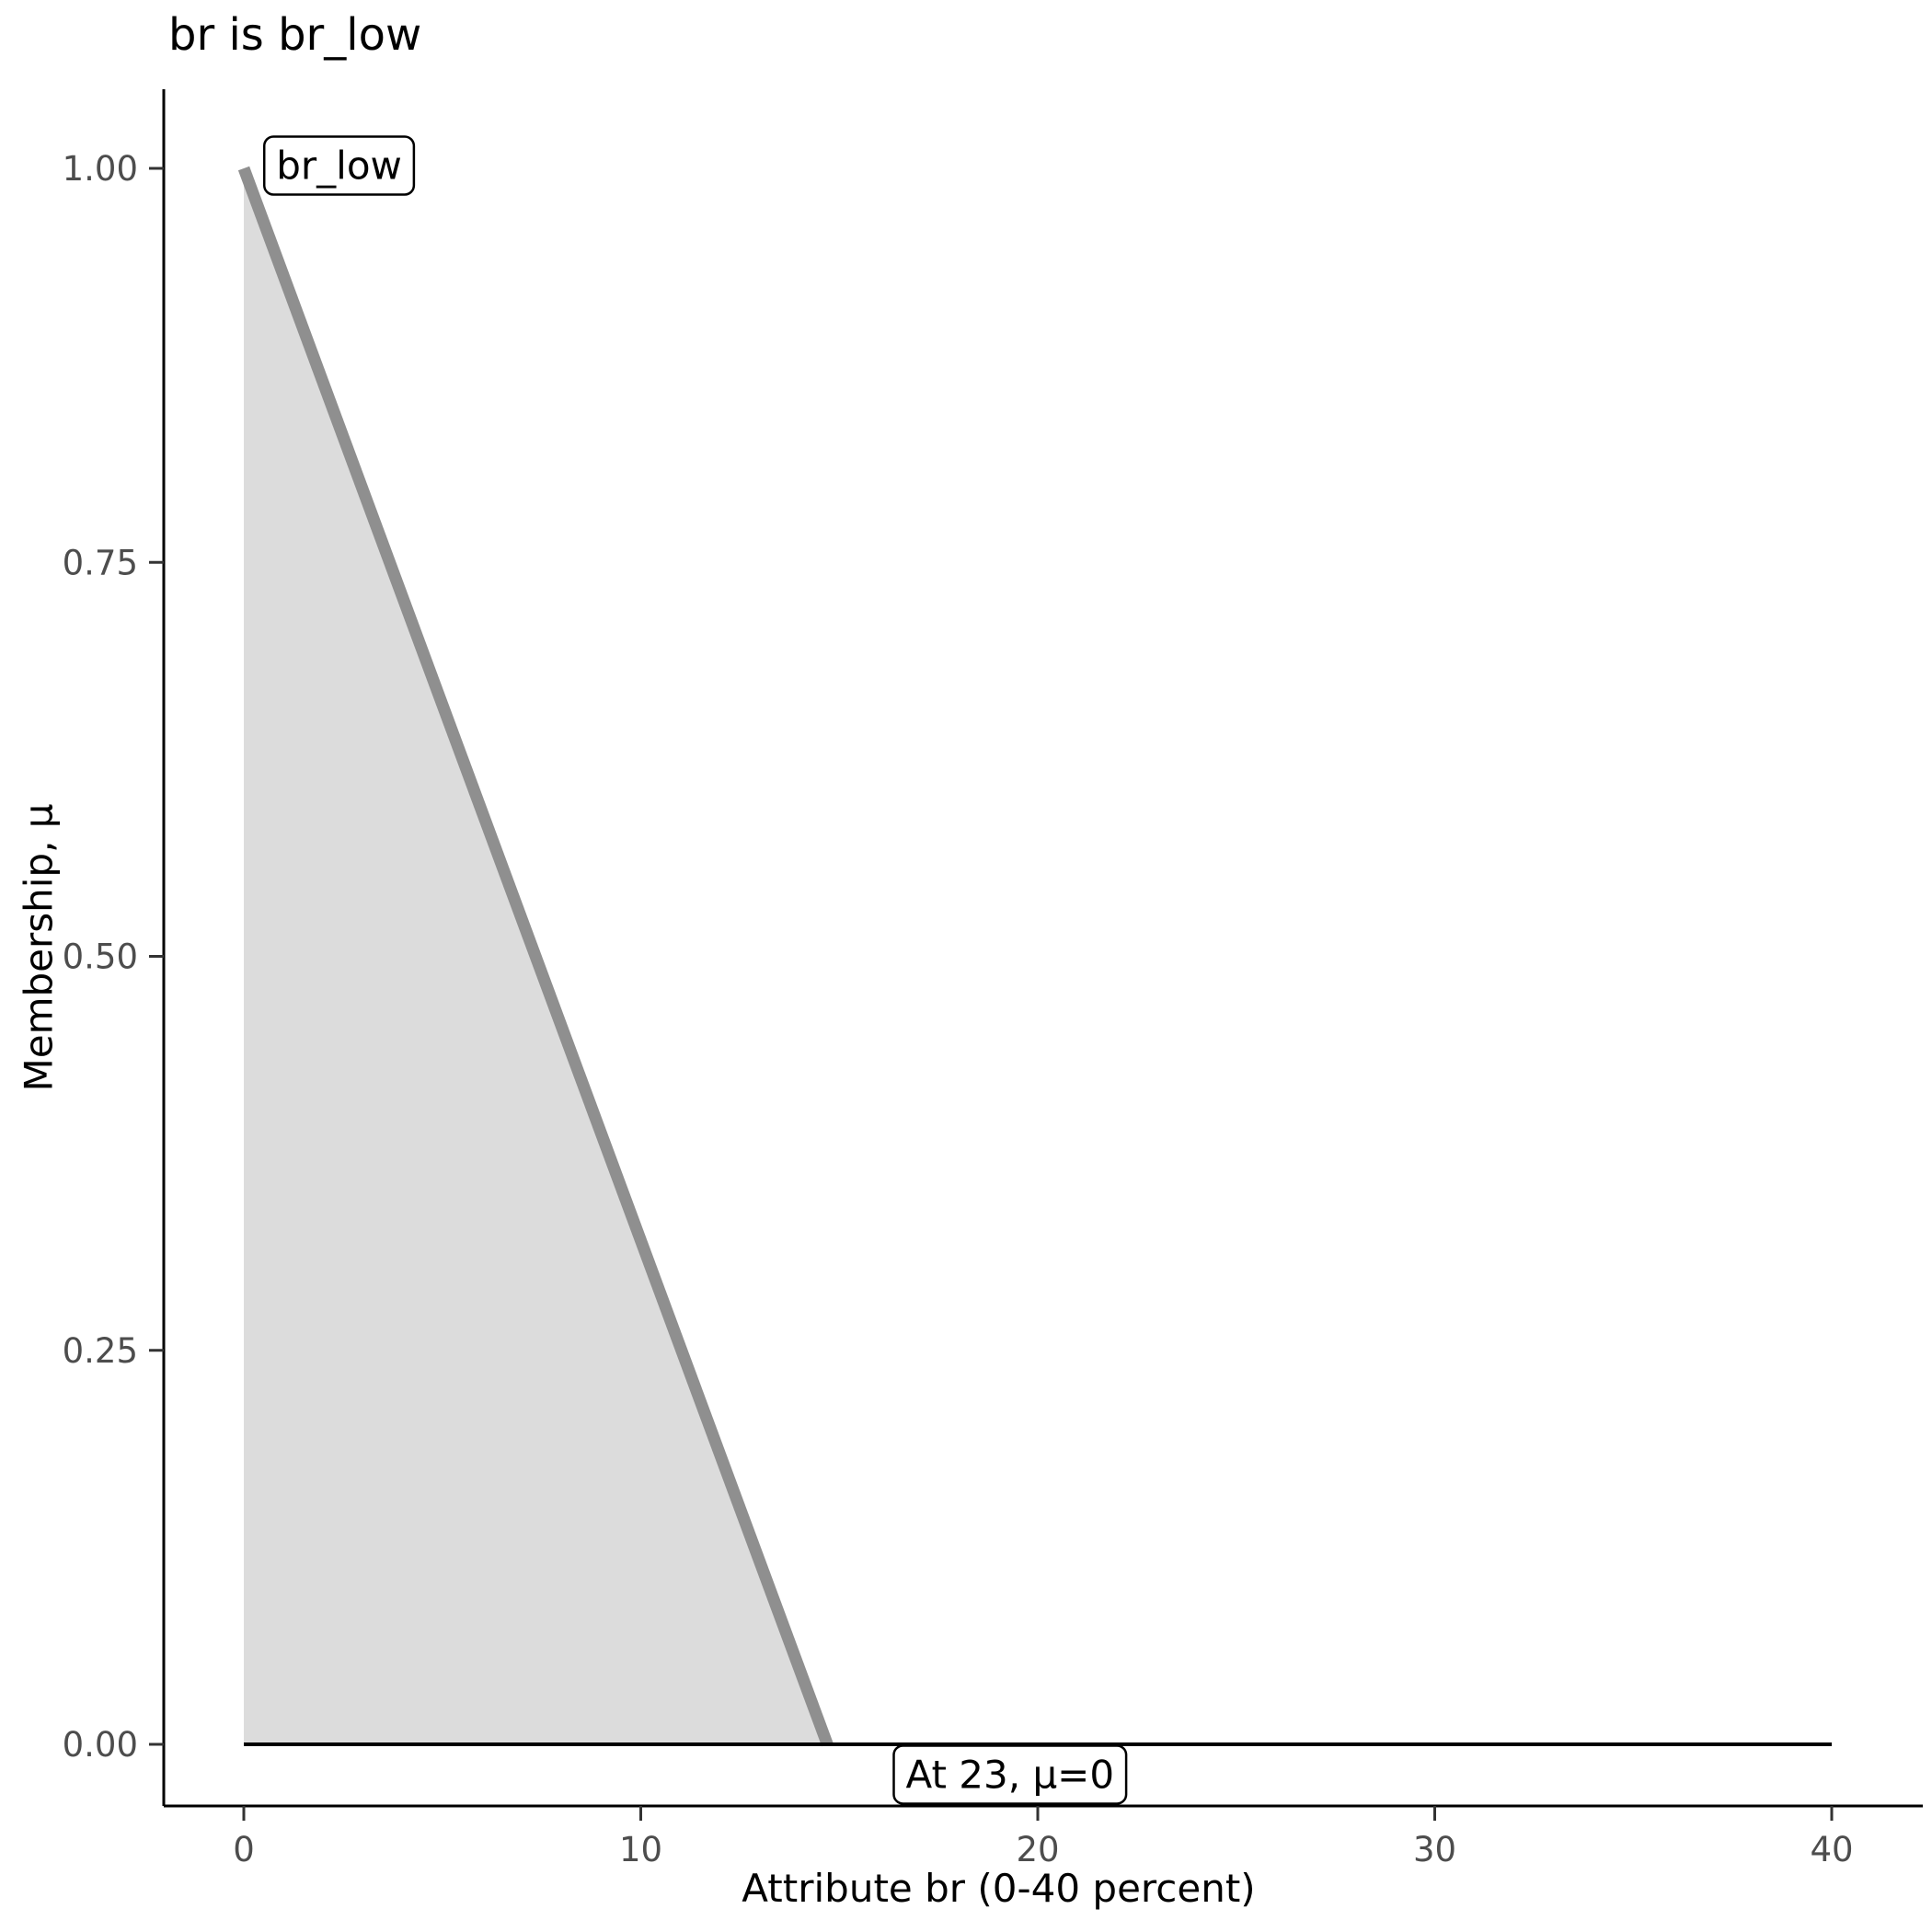 Image resolution: width=1932 pixels, height=1932 pixels. I want to click on annotation-text: br_low, so click(339, 166).